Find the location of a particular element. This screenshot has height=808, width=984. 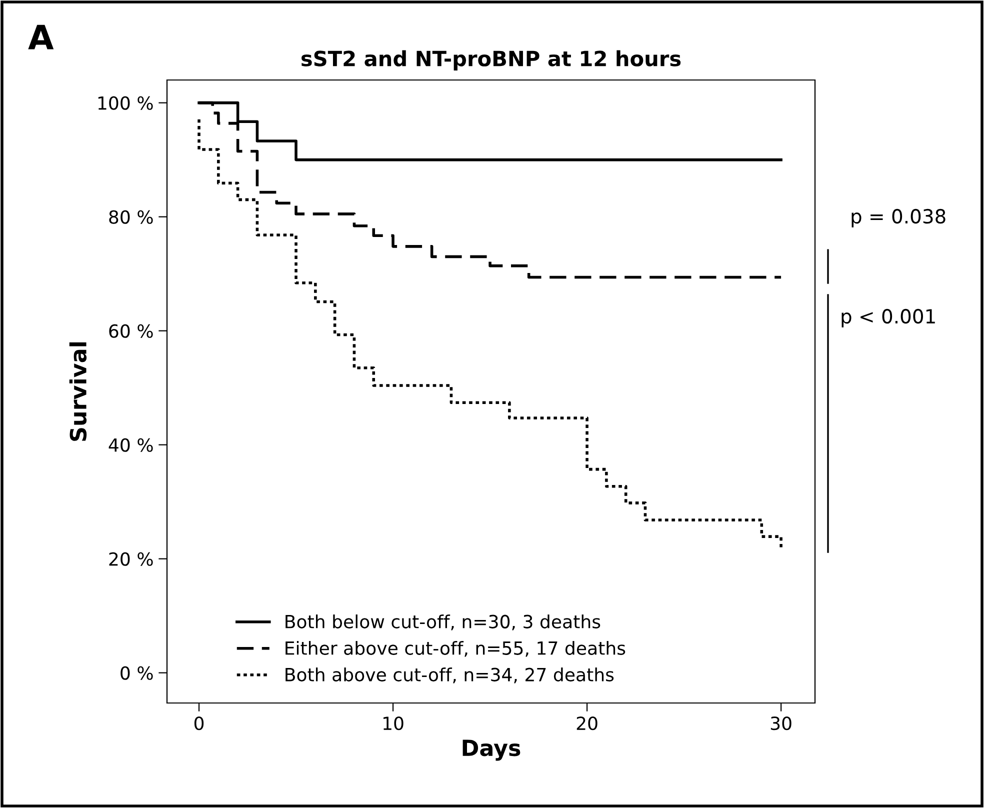

text: A is located at coordinates (41, 37).